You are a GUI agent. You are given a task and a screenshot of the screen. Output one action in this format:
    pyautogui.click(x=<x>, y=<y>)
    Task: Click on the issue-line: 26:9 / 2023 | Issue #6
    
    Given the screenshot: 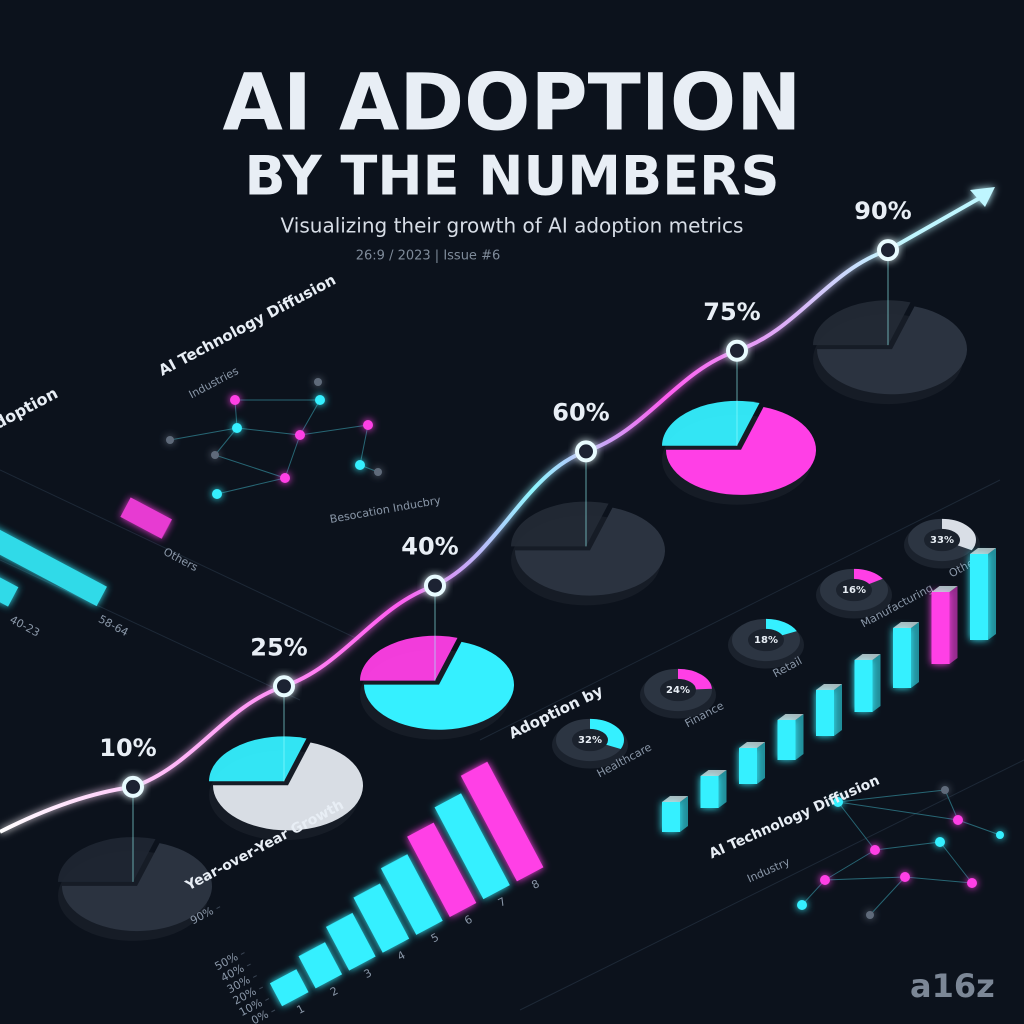 What is the action you would take?
    pyautogui.click(x=428, y=256)
    